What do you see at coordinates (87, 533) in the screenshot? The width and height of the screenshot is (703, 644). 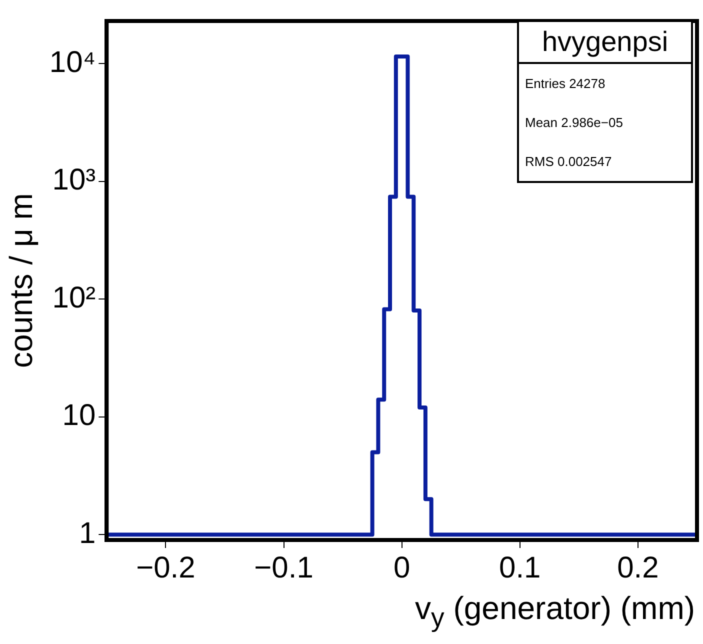 I see `y-tick-label: 1` at bounding box center [87, 533].